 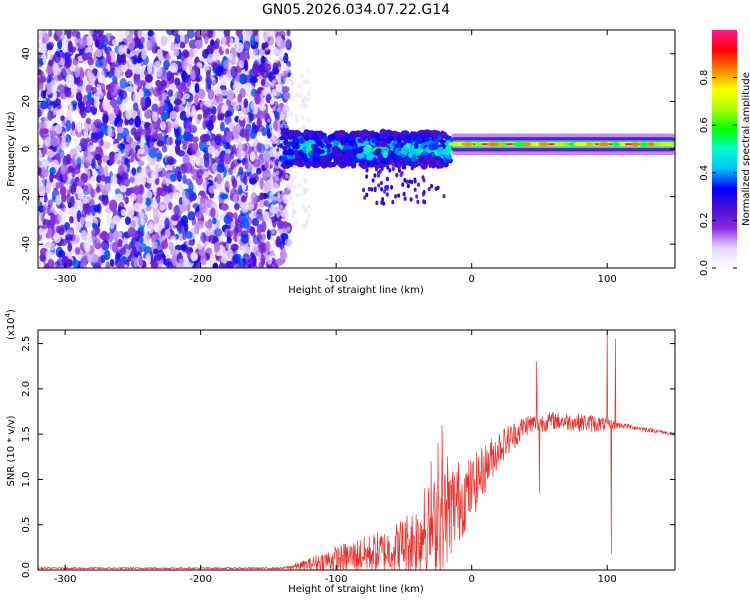 What do you see at coordinates (26, 149) in the screenshot?
I see `y-tick-label: 0` at bounding box center [26, 149].